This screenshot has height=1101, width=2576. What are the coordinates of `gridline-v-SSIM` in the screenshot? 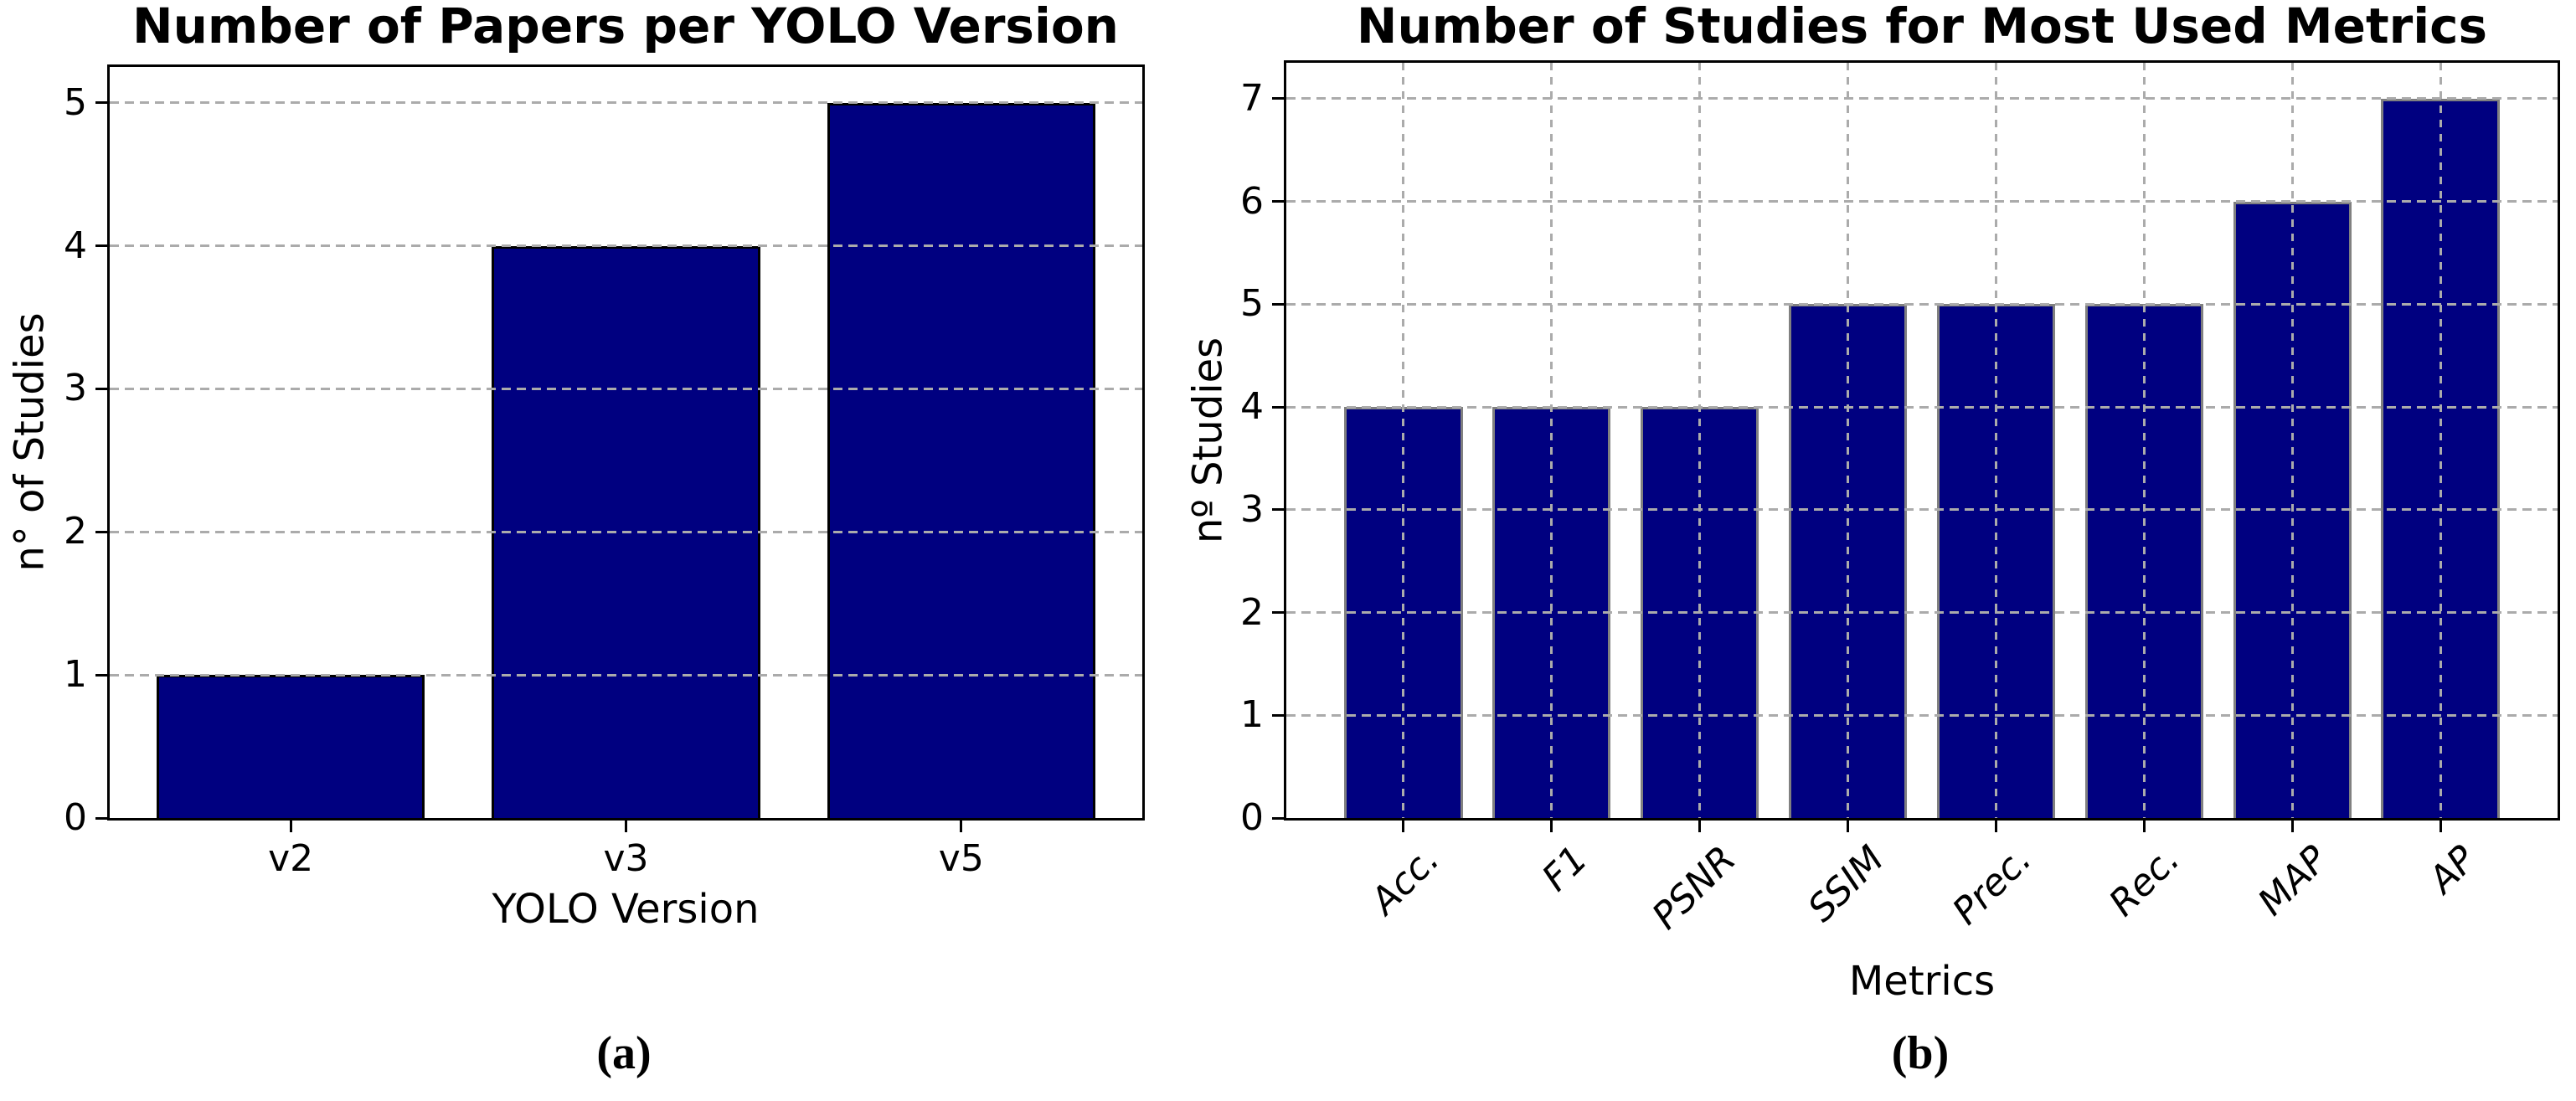 It's located at (1848, 440).